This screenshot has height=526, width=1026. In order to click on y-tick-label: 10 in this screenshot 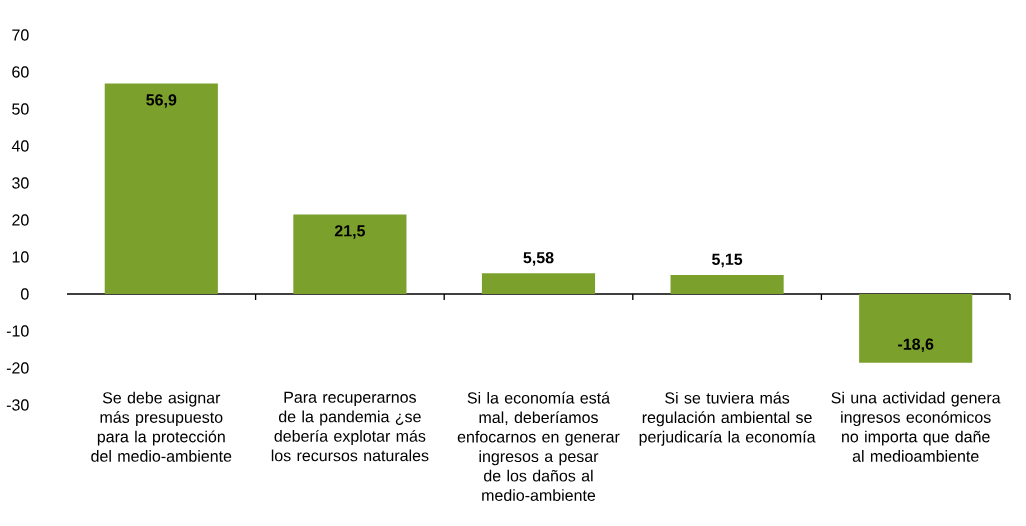, I will do `click(20, 257)`.